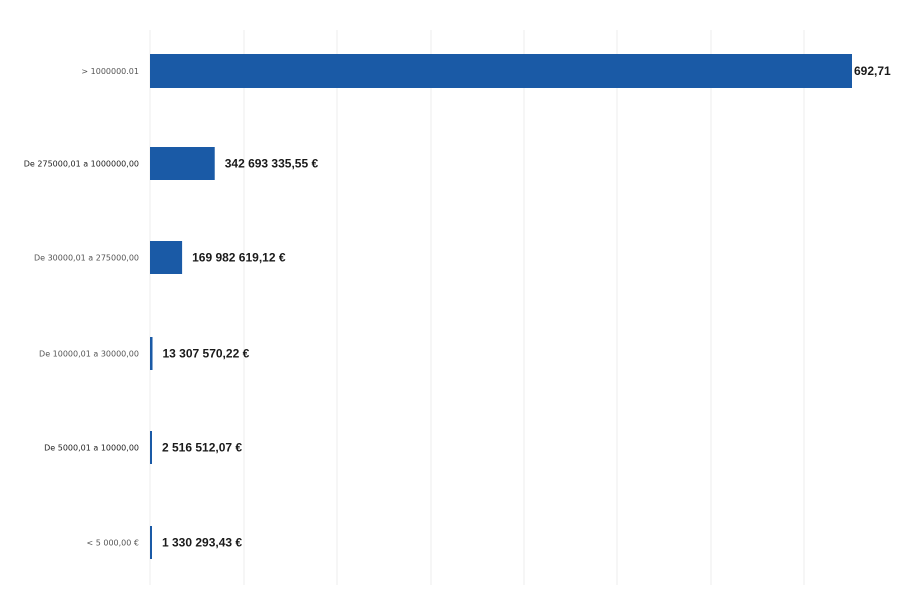  I want to click on category-label: < 5 000,00 €, so click(112, 543).